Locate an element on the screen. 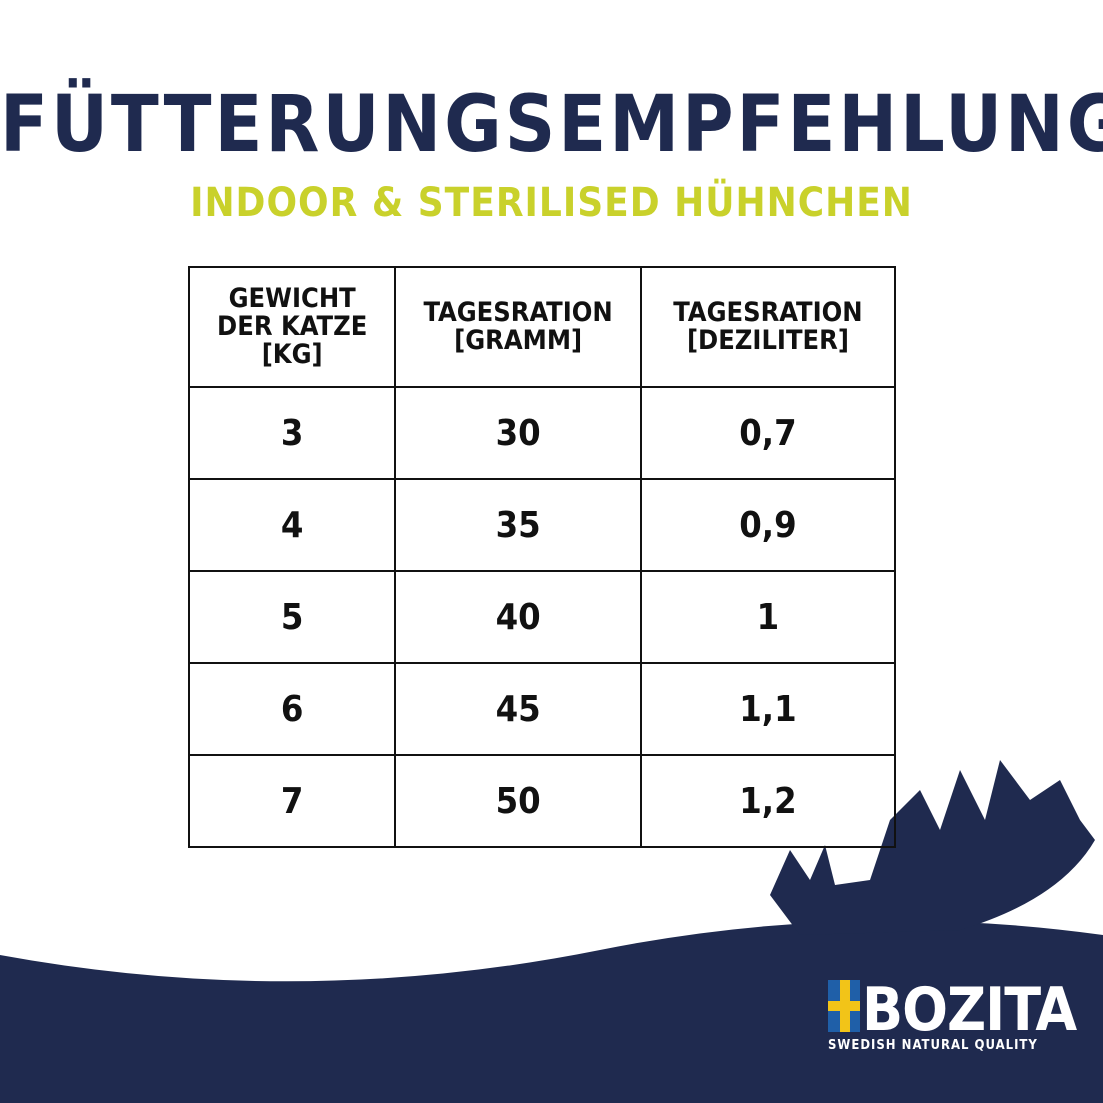 Image resolution: width=1103 pixels, height=1103 pixels. cell: 1,1 is located at coordinates (768, 709).